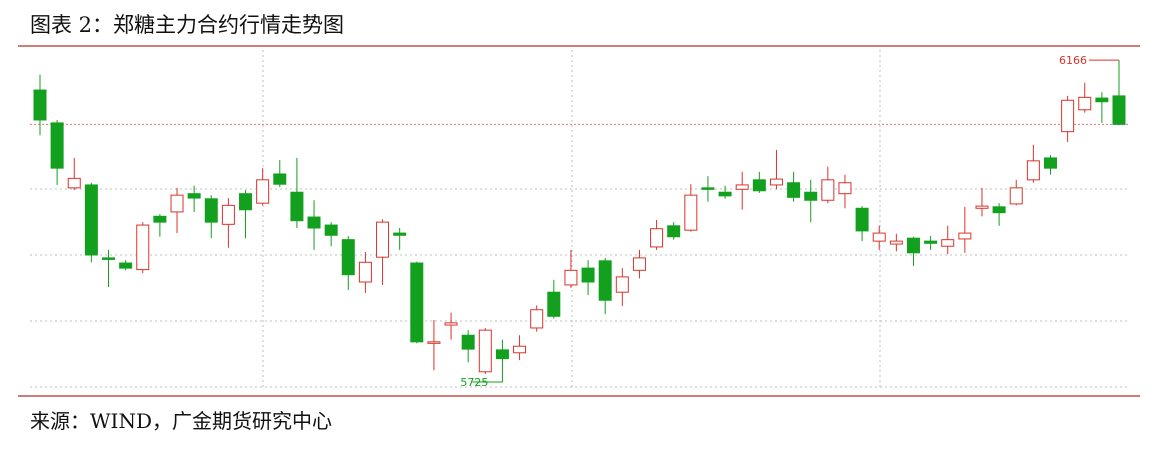  Describe the element at coordinates (1073, 60) in the screenshot. I see `max-label: 6166` at that location.